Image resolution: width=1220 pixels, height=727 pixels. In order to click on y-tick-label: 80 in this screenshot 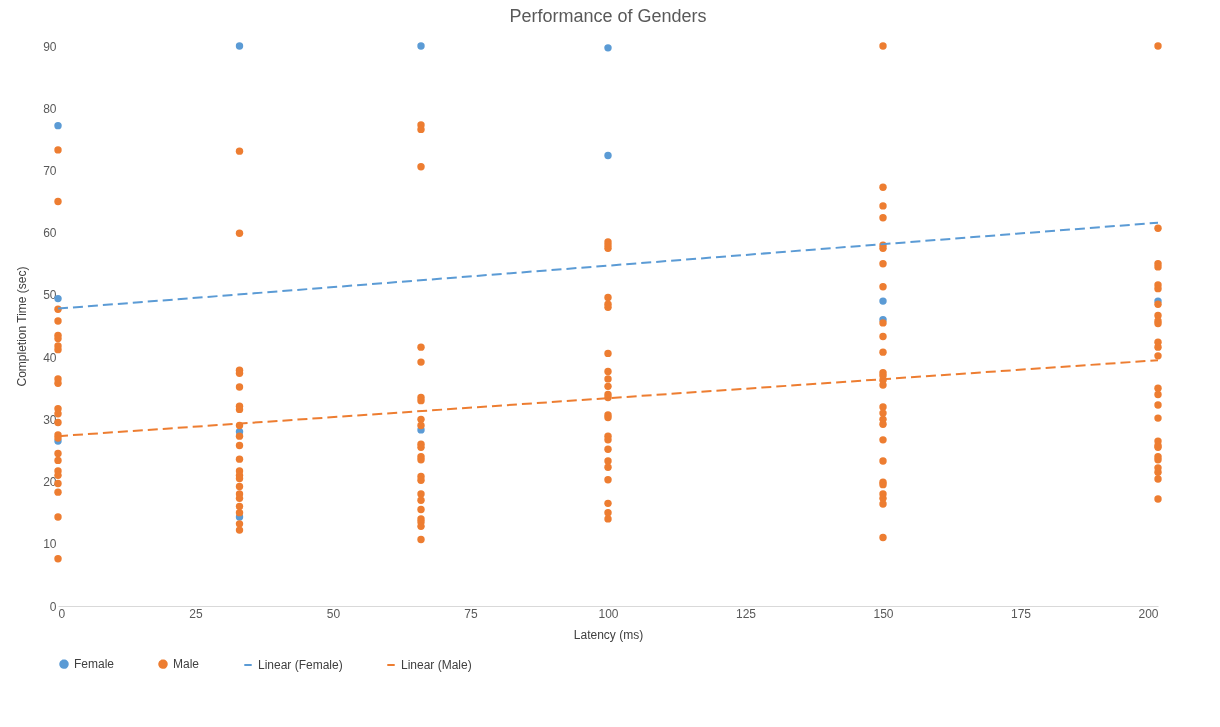, I will do `click(50, 108)`.